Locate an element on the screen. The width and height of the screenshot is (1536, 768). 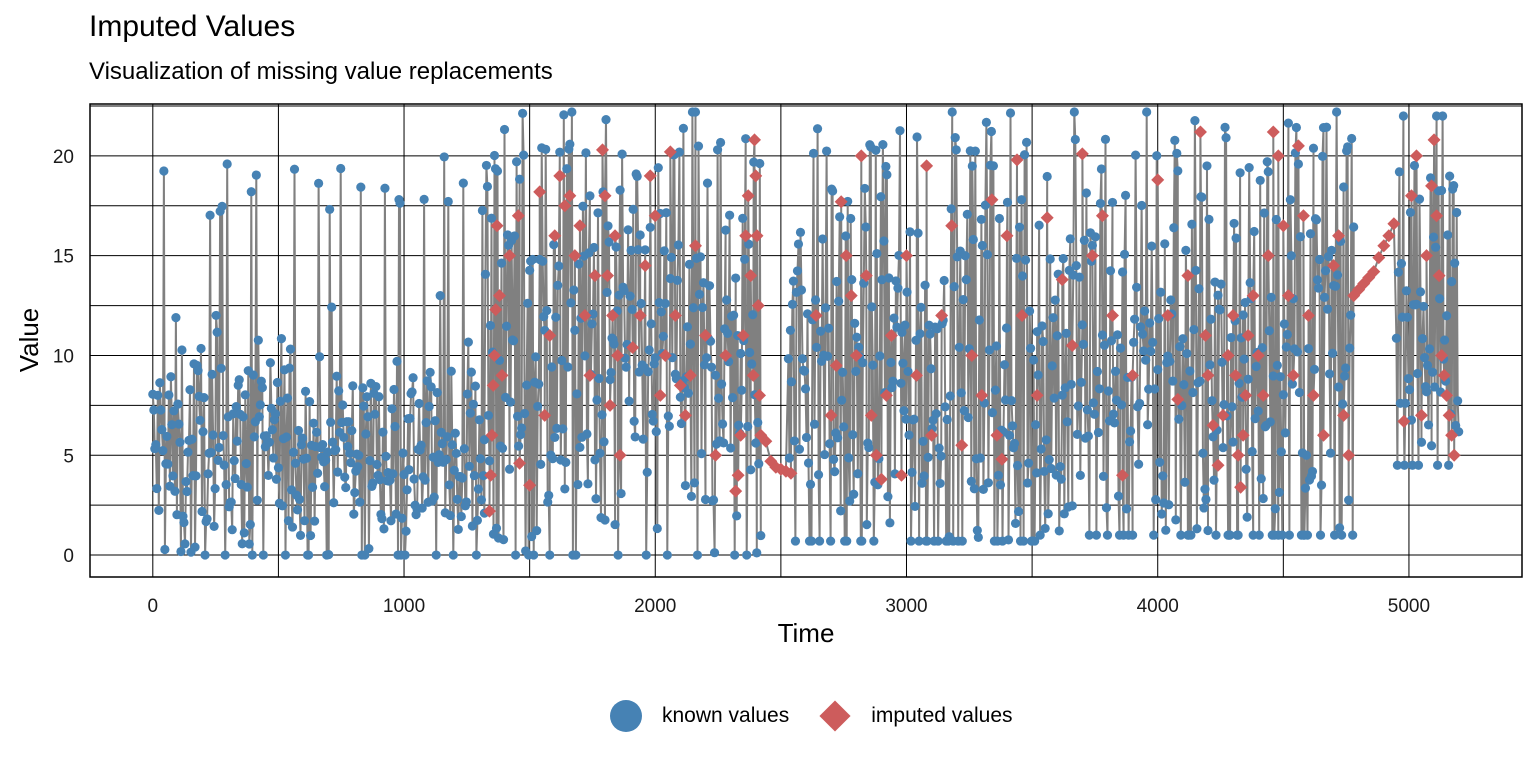
y-axis-ticks: 0 5 10 15 20 is located at coordinates (63, 357).